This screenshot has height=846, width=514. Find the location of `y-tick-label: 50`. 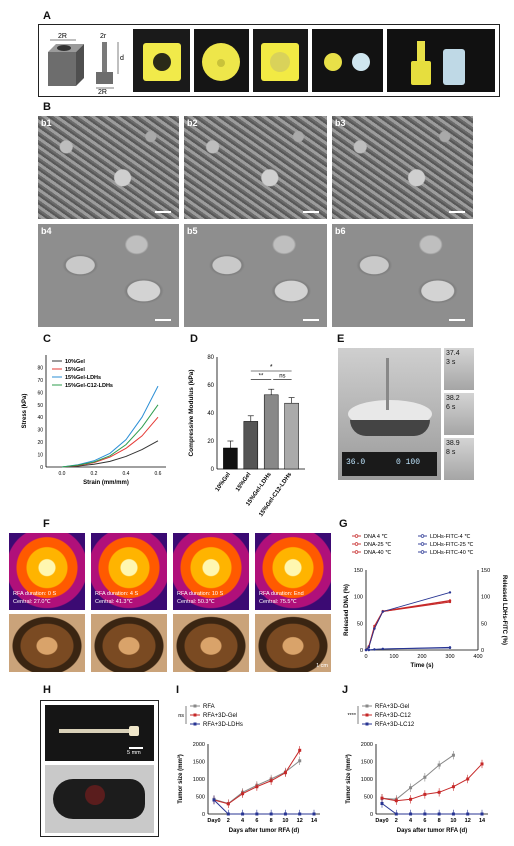

y-tick-label: 50 is located at coordinates (360, 624).